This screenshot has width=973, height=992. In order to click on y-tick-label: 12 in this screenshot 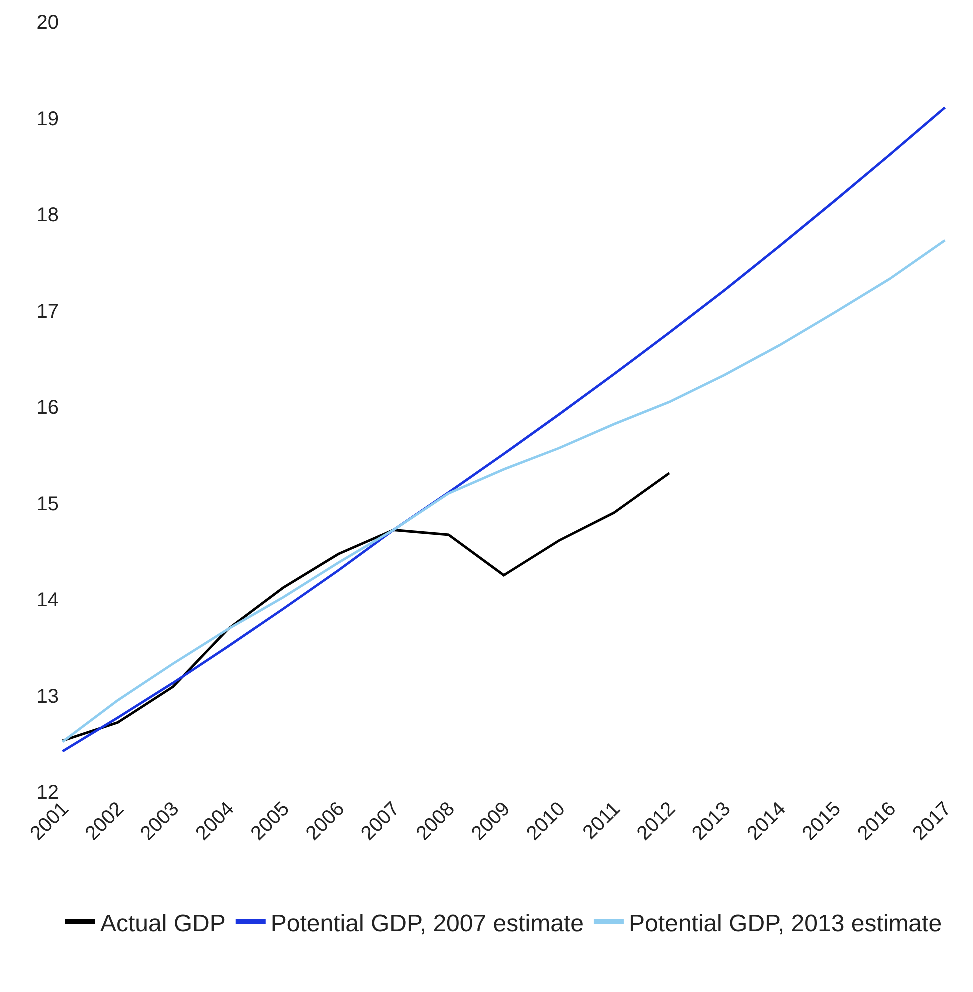, I will do `click(47, 793)`.